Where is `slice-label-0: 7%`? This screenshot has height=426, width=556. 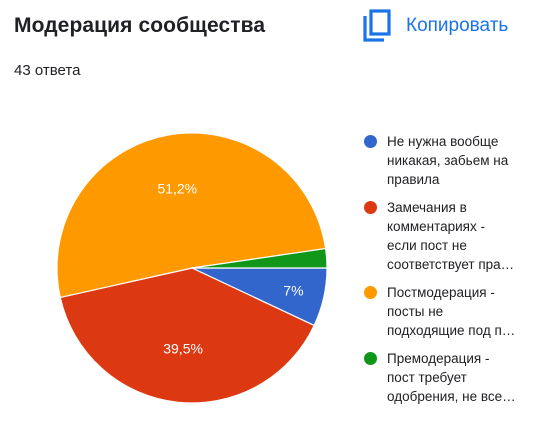 slice-label-0: 7% is located at coordinates (293, 291).